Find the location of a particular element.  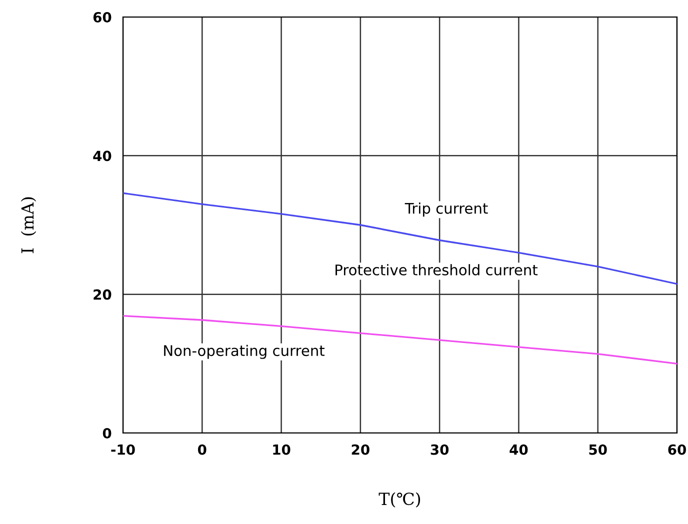

x-axis-title: T(℃) is located at coordinates (399, 500).